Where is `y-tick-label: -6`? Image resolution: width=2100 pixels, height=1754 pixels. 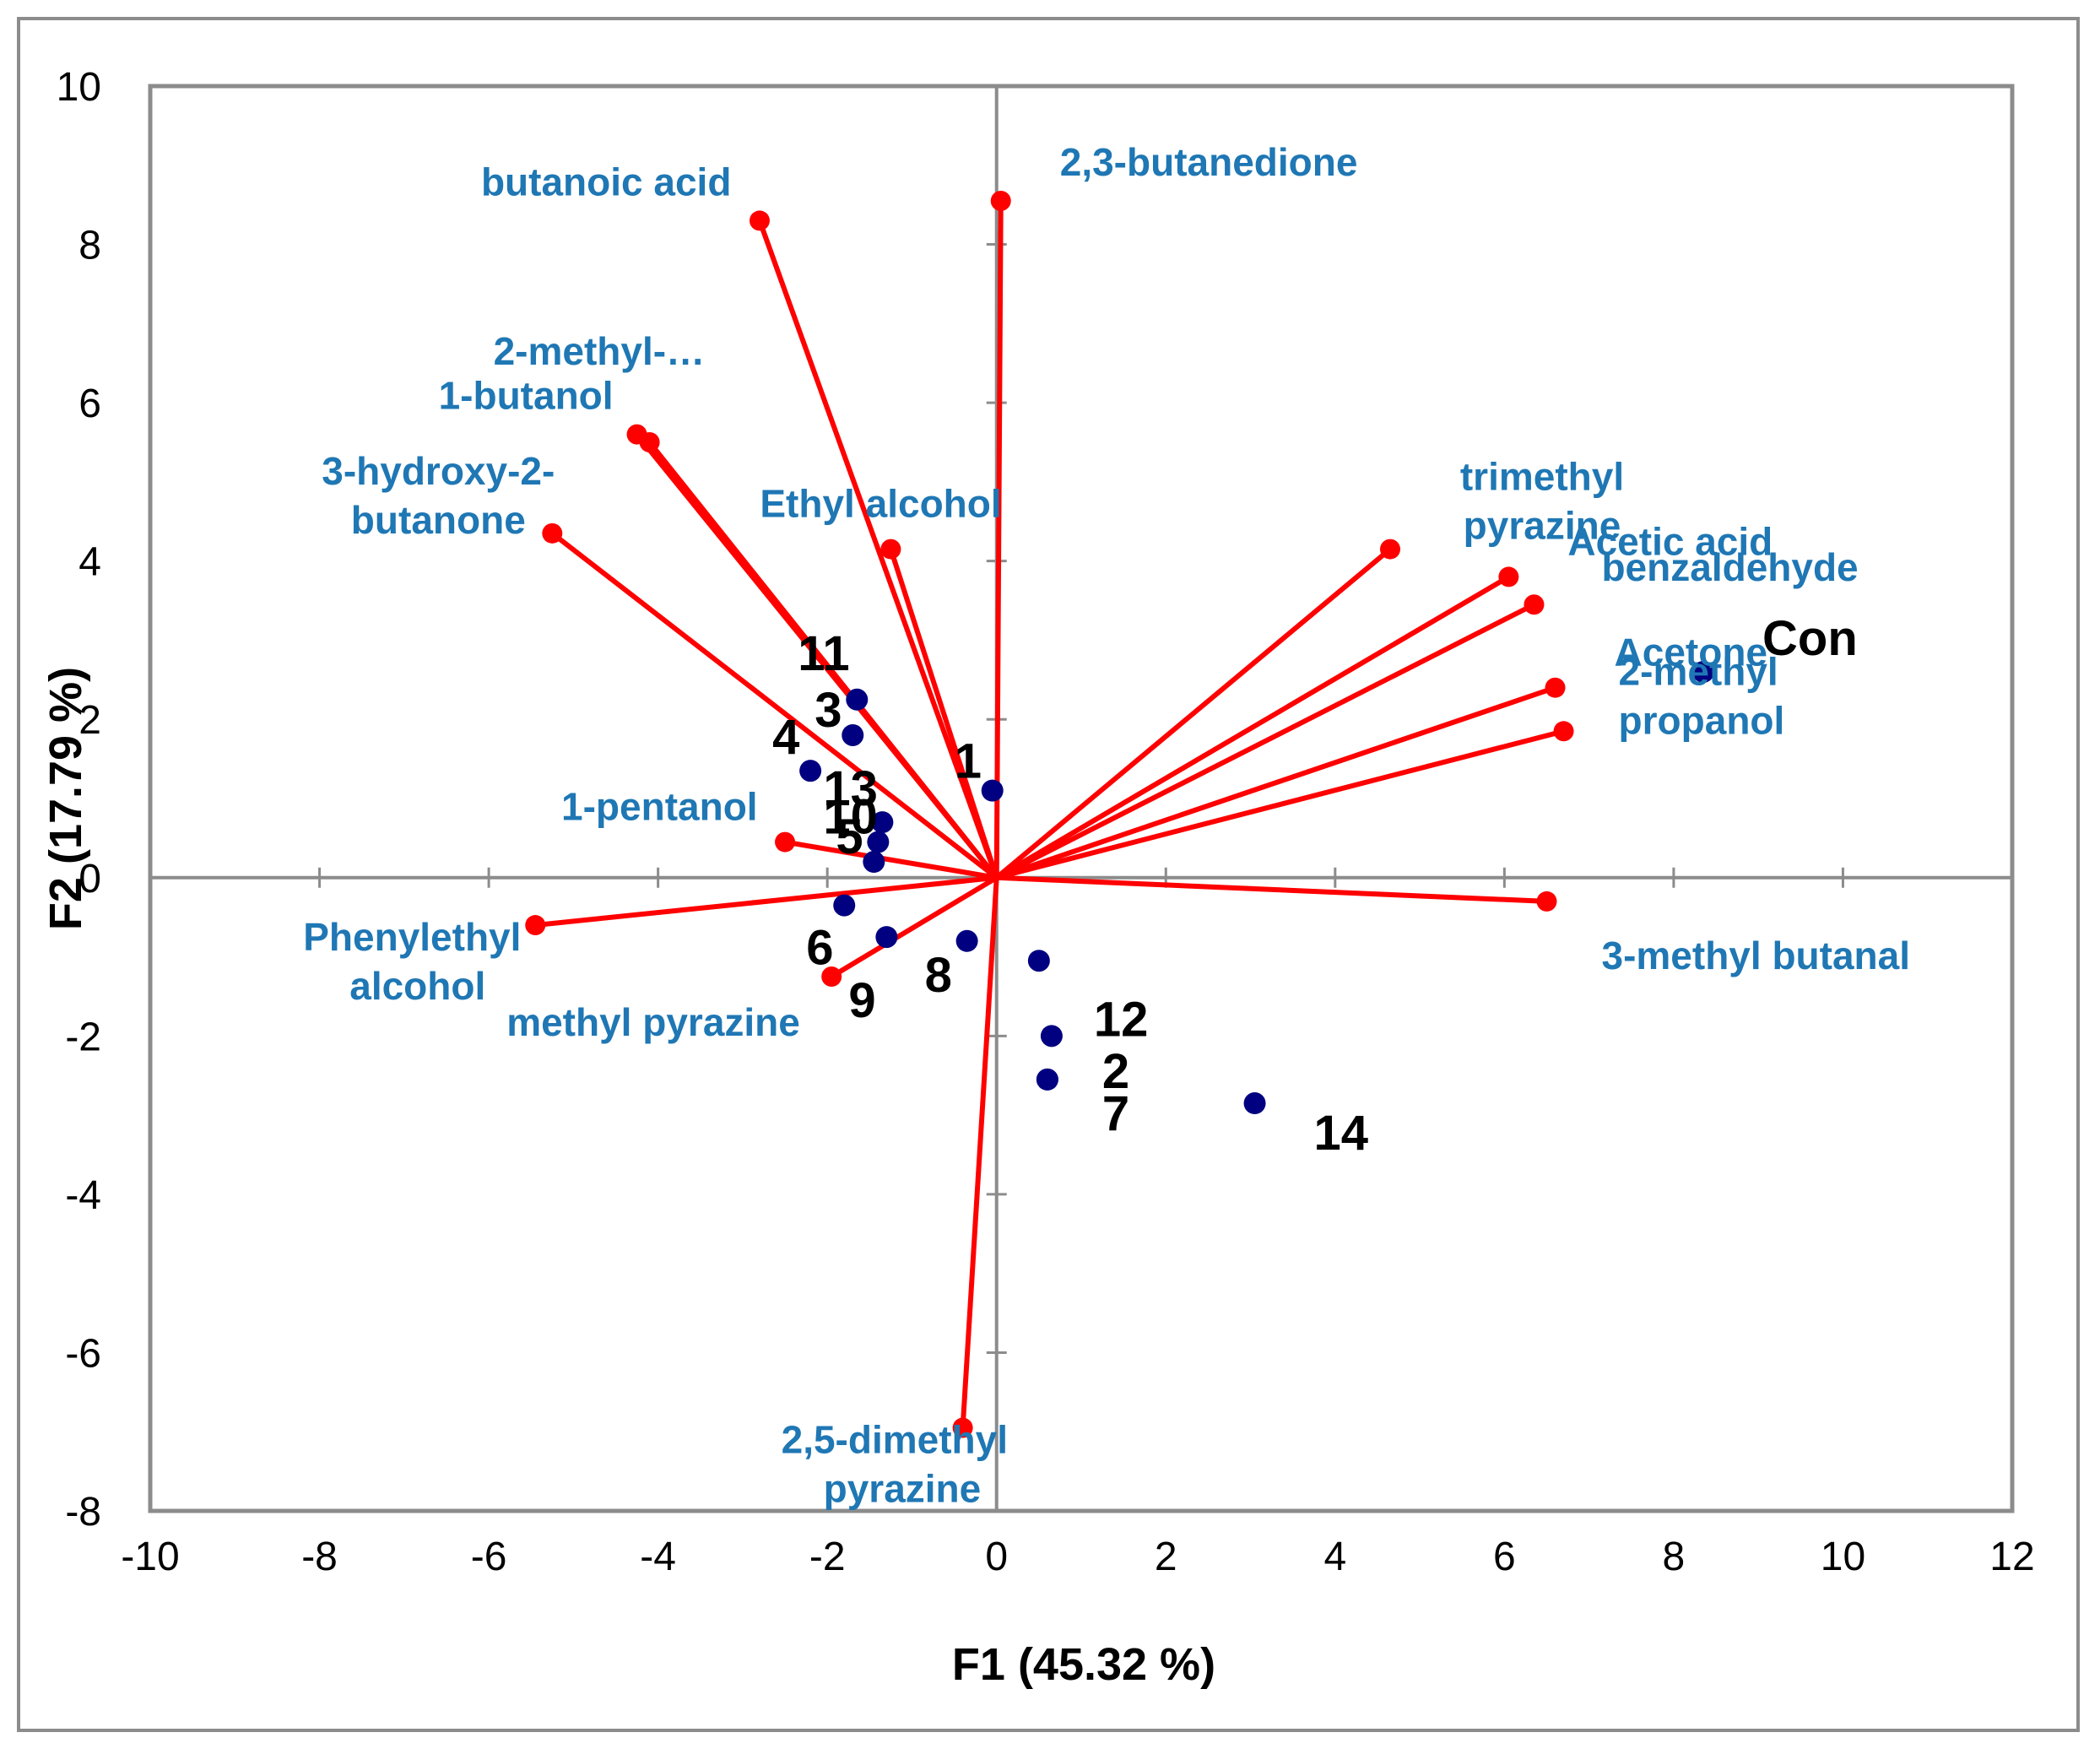
y-tick-label: -6 is located at coordinates (83, 1354).